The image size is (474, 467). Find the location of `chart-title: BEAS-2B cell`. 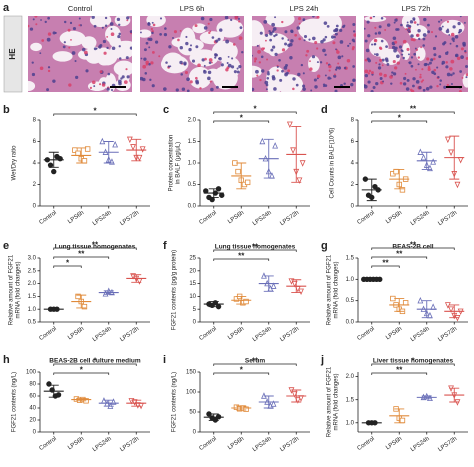

chart-title: BEAS-2B cell is located at coordinates (412, 247).